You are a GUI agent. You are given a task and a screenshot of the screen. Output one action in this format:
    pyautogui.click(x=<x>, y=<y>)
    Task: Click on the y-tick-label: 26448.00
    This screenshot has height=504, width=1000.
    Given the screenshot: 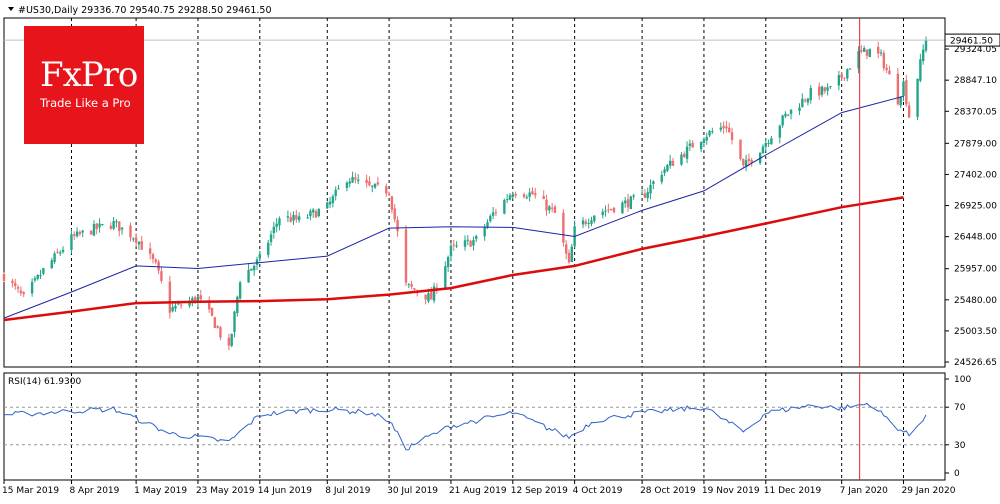 What is the action you would take?
    pyautogui.click(x=975, y=238)
    